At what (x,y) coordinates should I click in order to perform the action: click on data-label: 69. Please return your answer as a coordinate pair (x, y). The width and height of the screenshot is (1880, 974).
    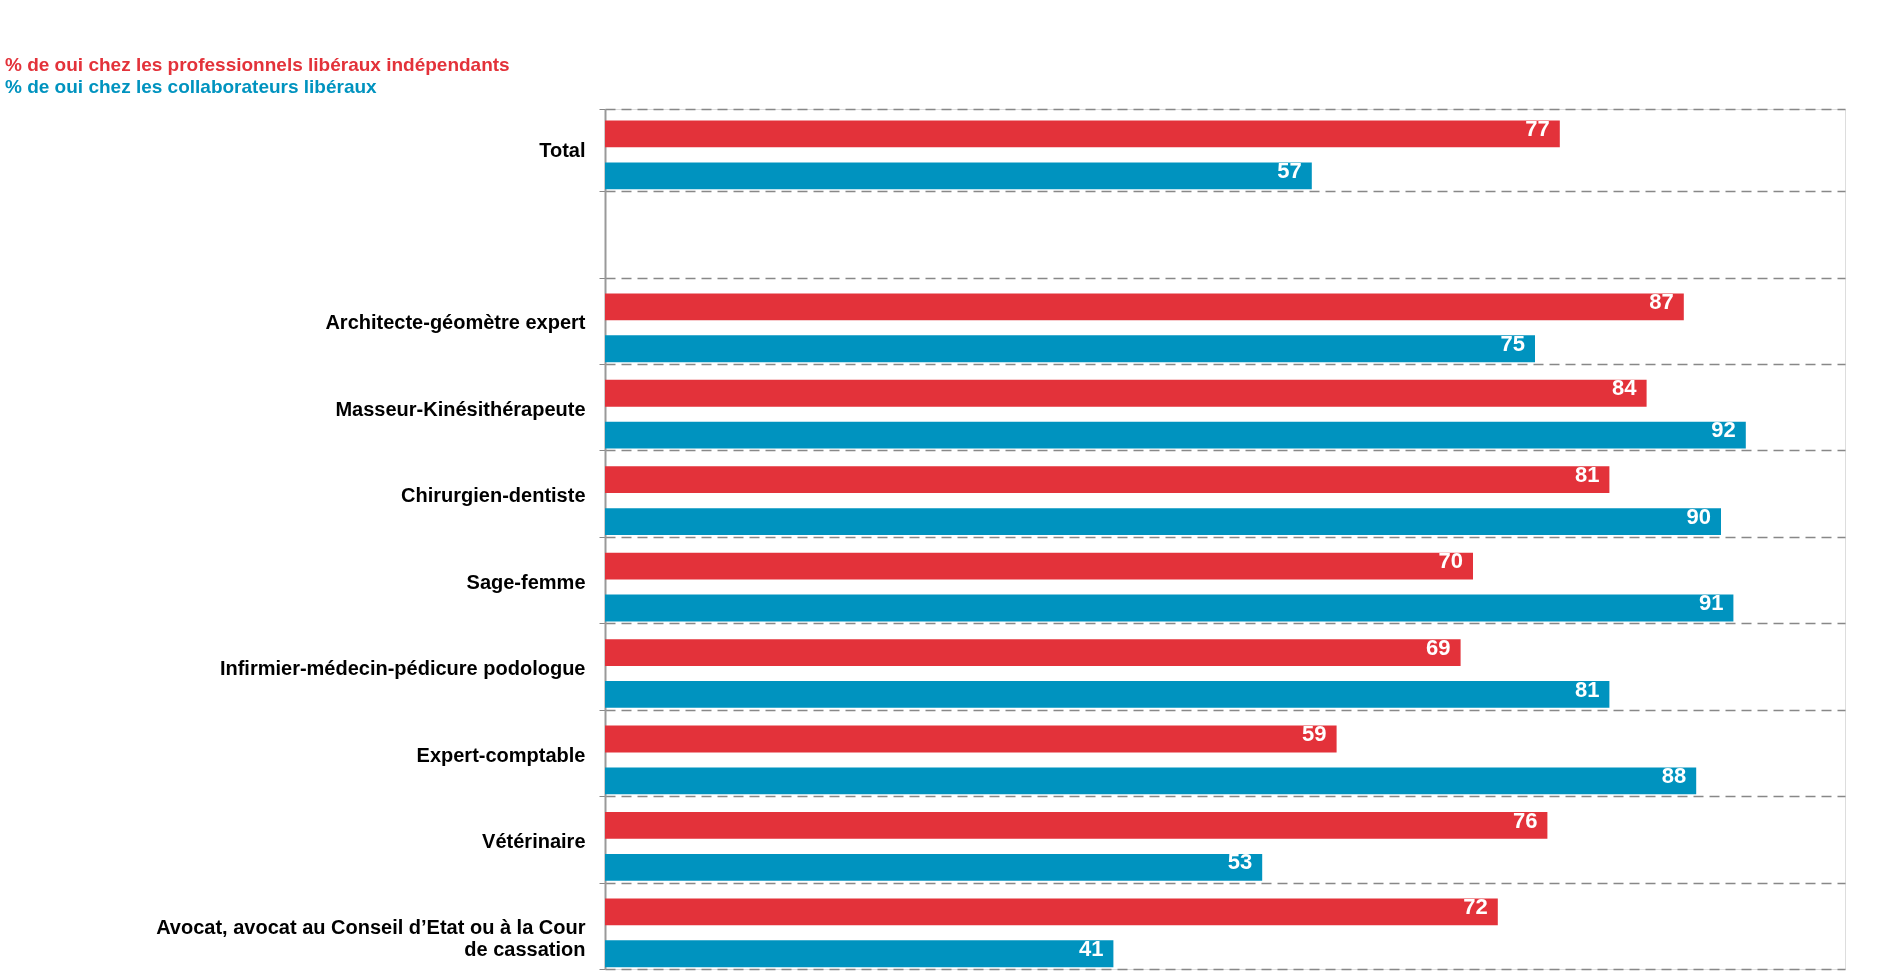
    Looking at the image, I should click on (1438, 647).